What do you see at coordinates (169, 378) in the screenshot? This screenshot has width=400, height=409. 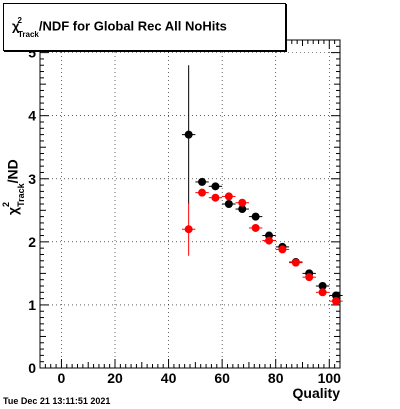 I see `x-tick-label: 40` at bounding box center [169, 378].